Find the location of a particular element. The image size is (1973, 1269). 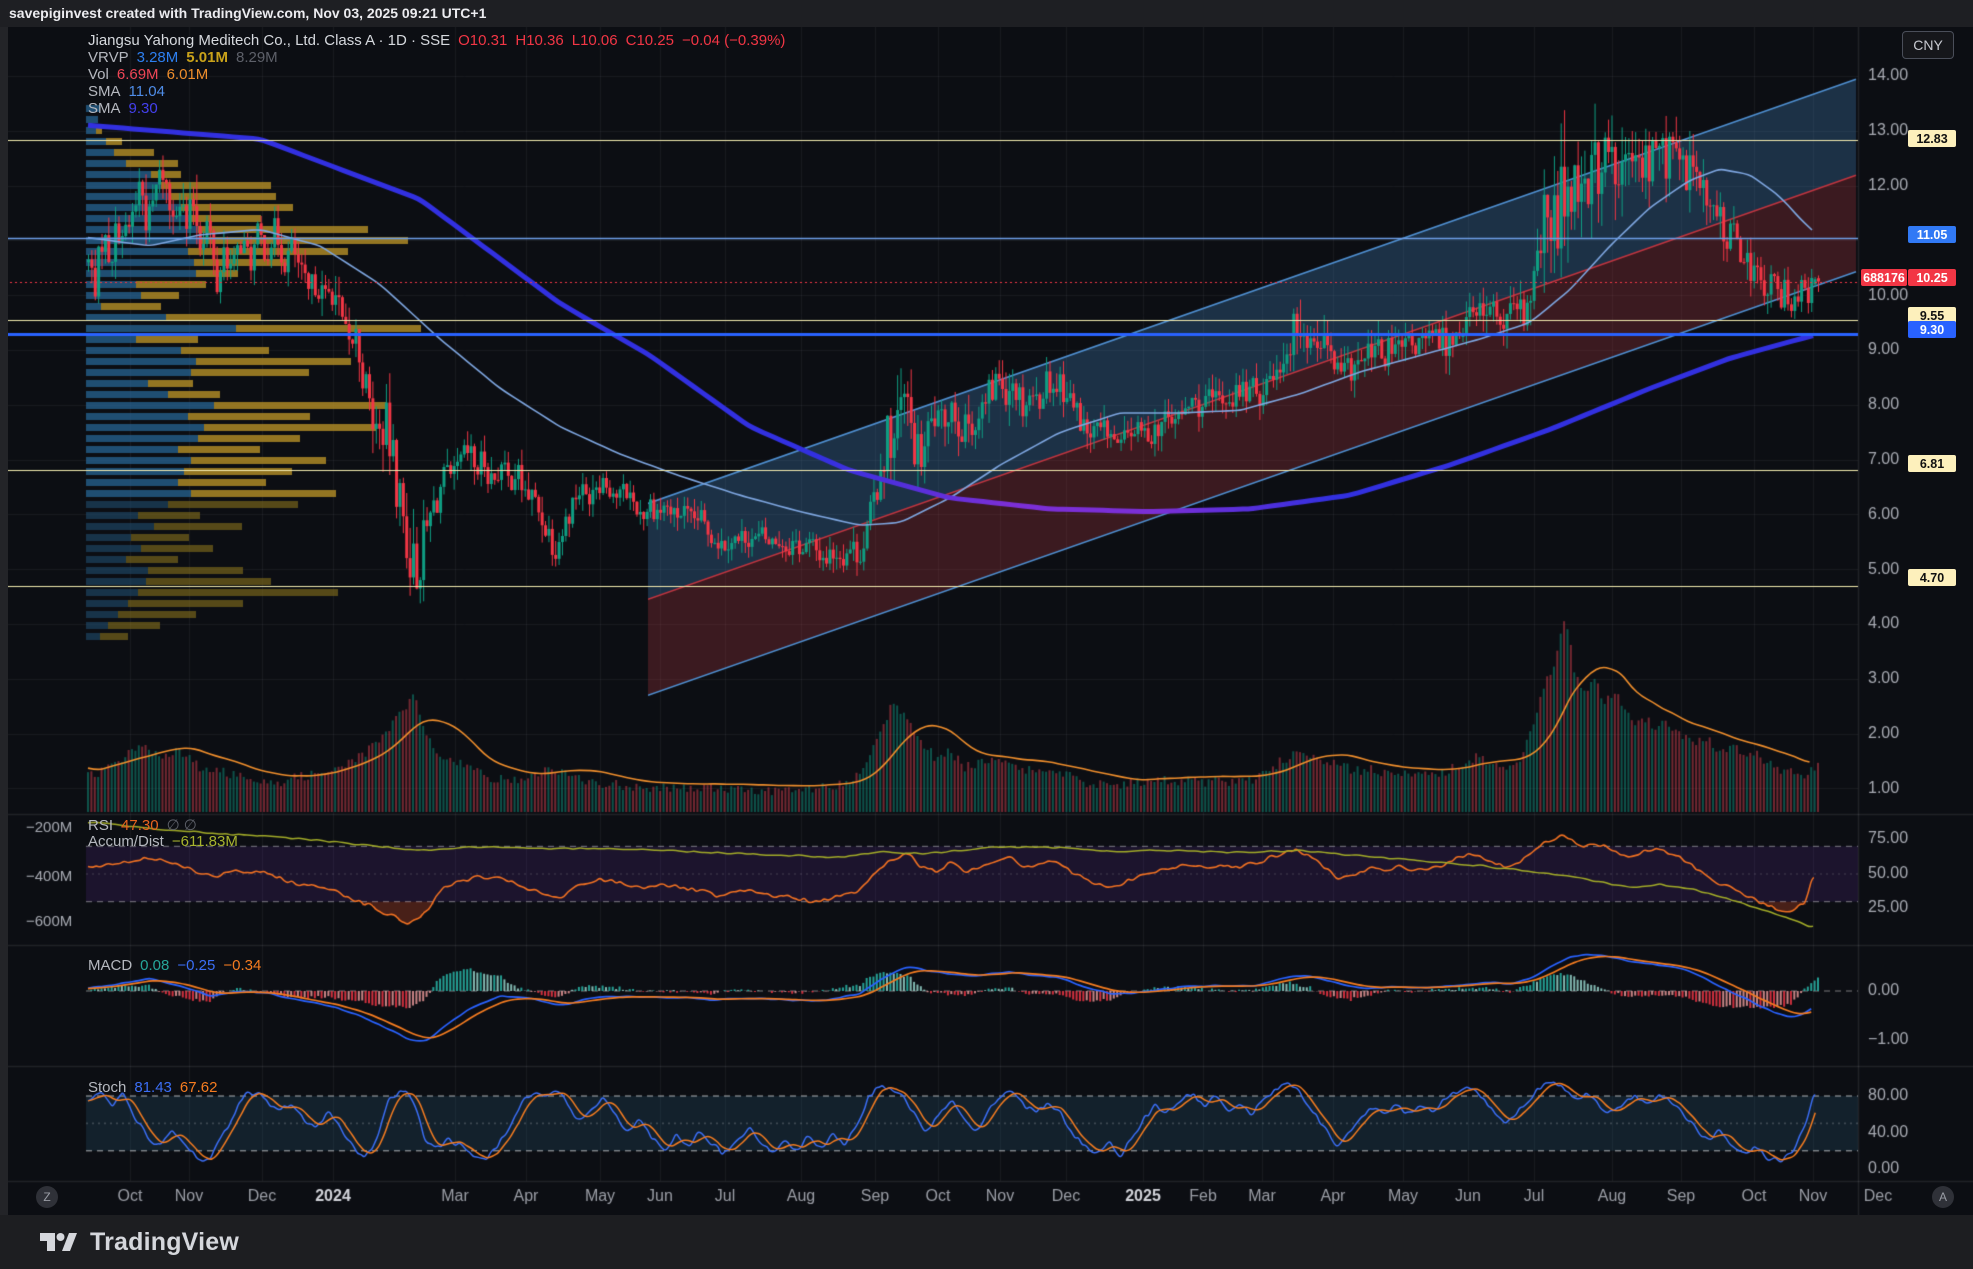

rsi-legend-row: RSI 47.30 ∅ ∅ is located at coordinates (142, 825).